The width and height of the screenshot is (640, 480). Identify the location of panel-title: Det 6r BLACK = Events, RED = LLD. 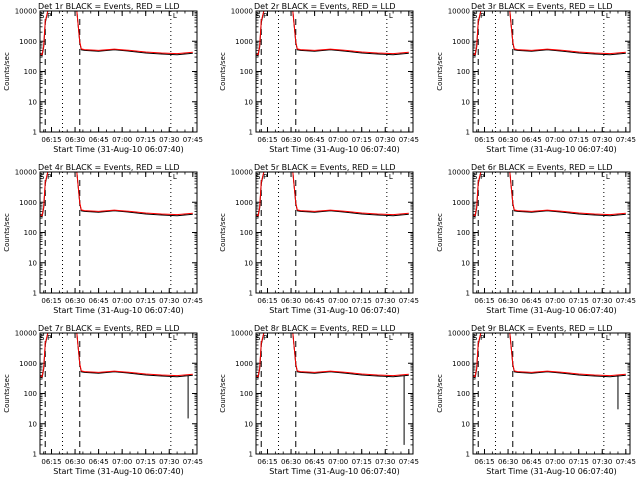
(542, 167).